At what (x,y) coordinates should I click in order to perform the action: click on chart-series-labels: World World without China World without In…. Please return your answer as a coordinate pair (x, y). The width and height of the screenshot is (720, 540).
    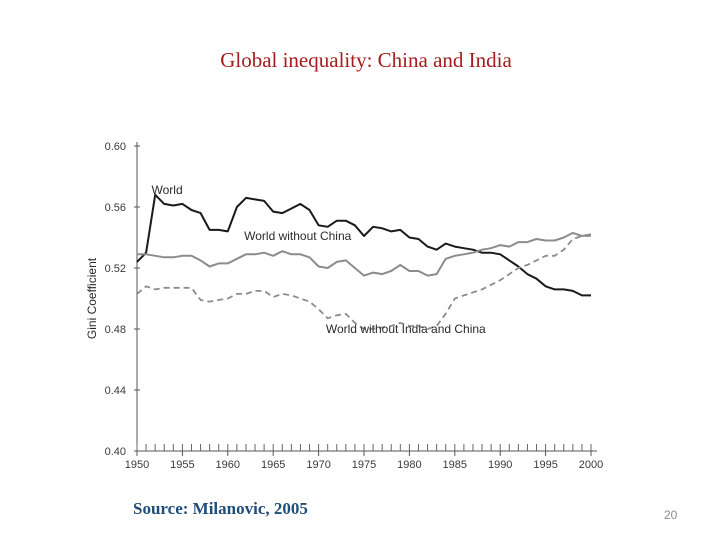
    Looking at the image, I should click on (319, 259).